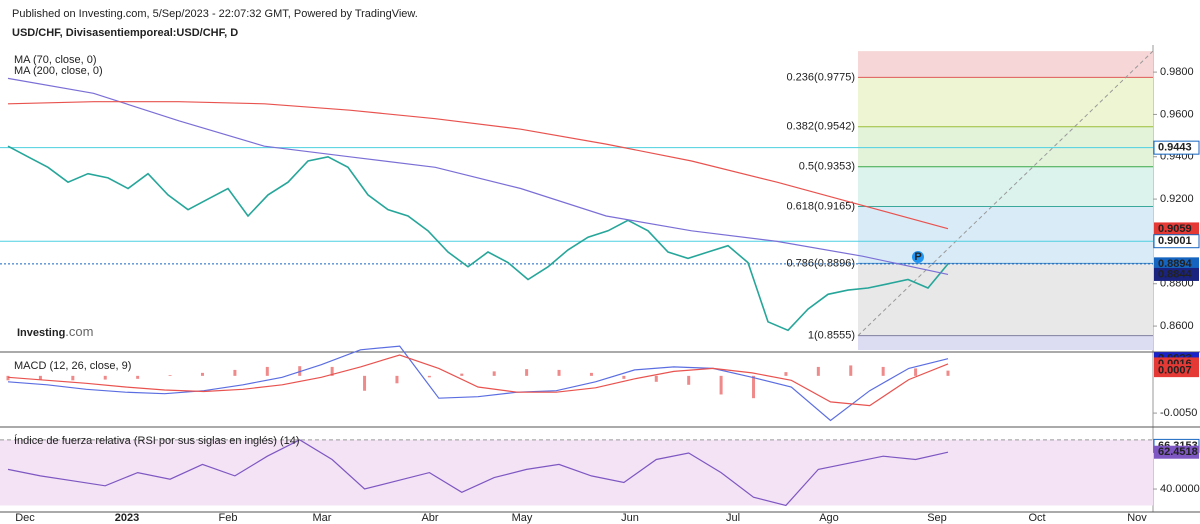  What do you see at coordinates (522, 518) in the screenshot?
I see `x-tick-label: May` at bounding box center [522, 518].